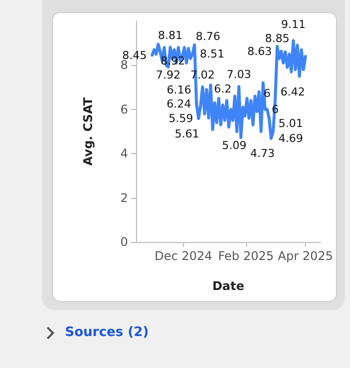 The height and width of the screenshot is (368, 350). I want to click on data-label: 7.03, so click(239, 75).